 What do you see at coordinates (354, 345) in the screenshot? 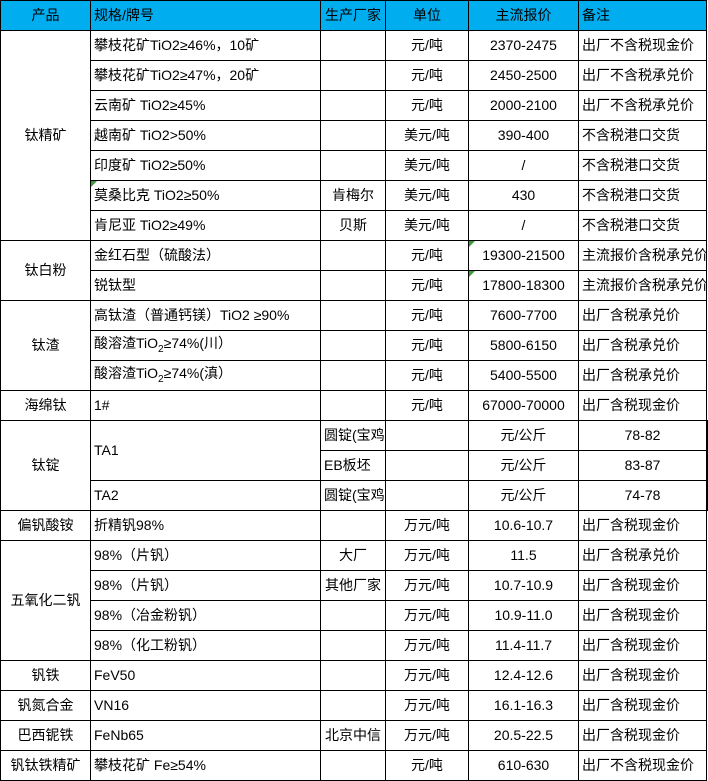
I see `table-row: 钛渣 高钛渣（普通钙镁）TiO2 ≥90% 元/吨 7600-7700 出厂含税承兑价` at bounding box center [354, 345].